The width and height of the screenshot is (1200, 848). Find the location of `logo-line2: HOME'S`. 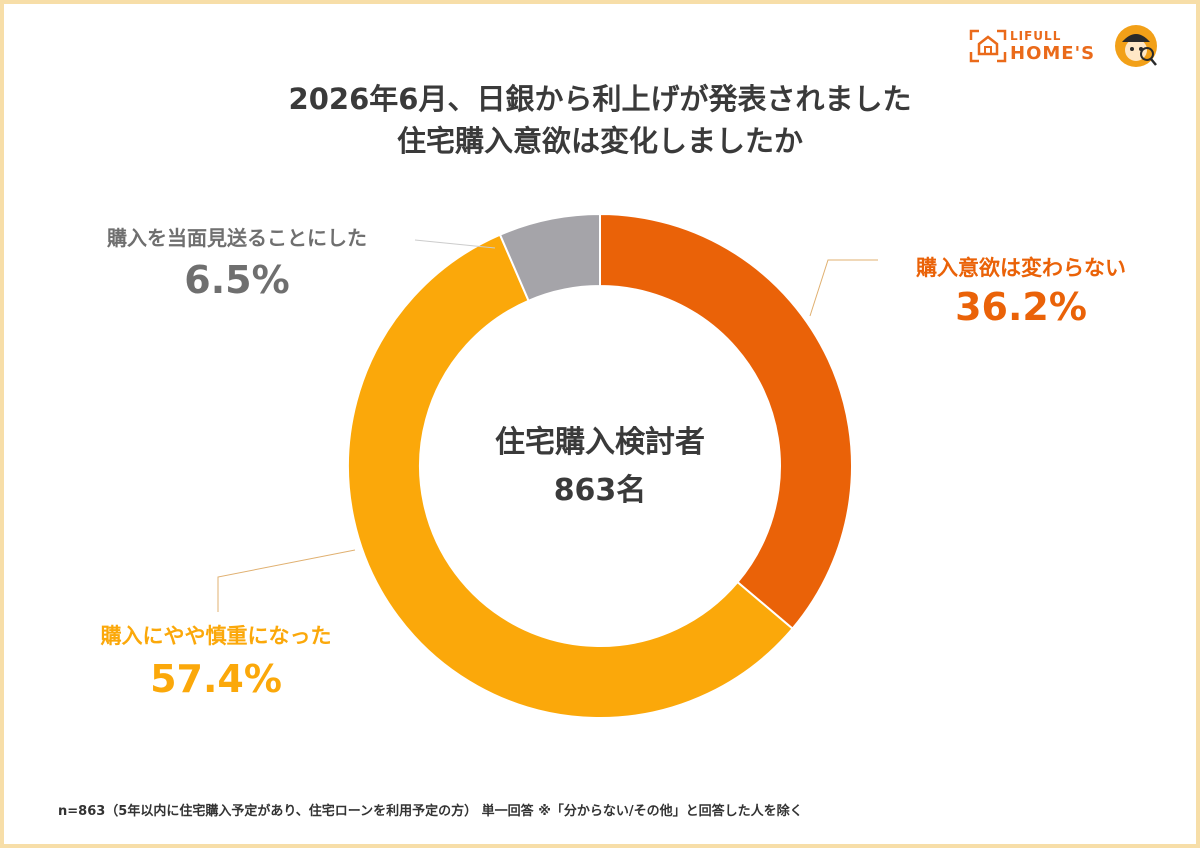

logo-line2: HOME'S is located at coordinates (1053, 53).